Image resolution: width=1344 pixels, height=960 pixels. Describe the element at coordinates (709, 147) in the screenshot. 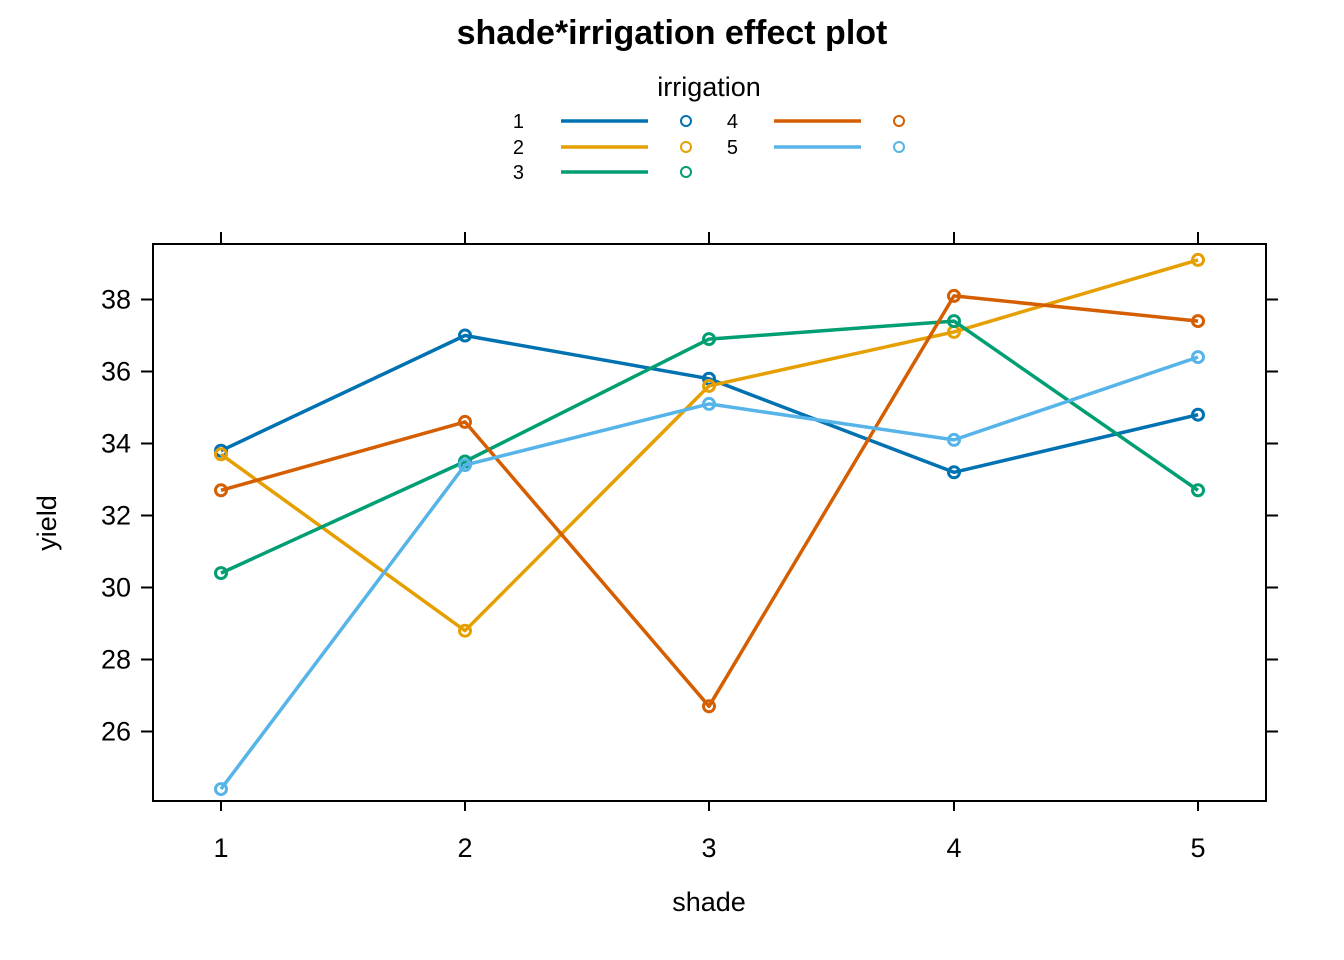

I see `legend: 1 2 3 4 5` at that location.